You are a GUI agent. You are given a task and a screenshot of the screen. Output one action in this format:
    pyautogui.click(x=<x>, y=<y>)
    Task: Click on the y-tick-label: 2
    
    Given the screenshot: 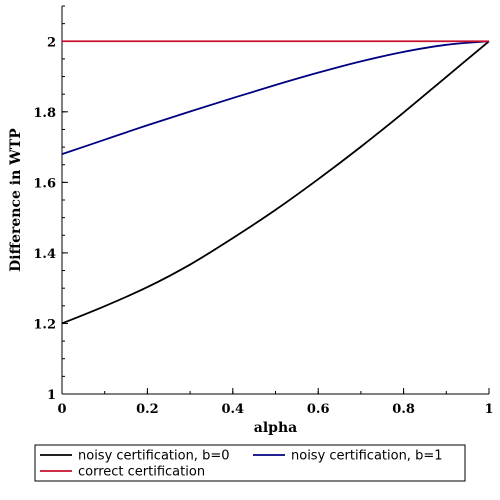 What is the action you would take?
    pyautogui.click(x=51, y=42)
    